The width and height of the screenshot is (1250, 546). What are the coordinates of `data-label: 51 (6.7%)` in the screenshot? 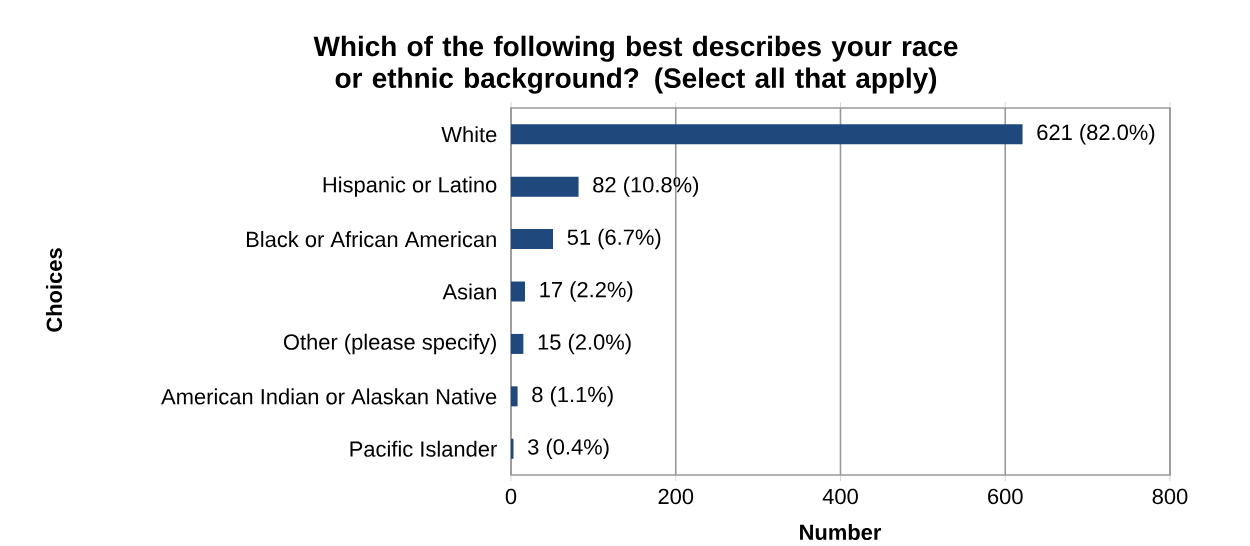 It's located at (614, 239).